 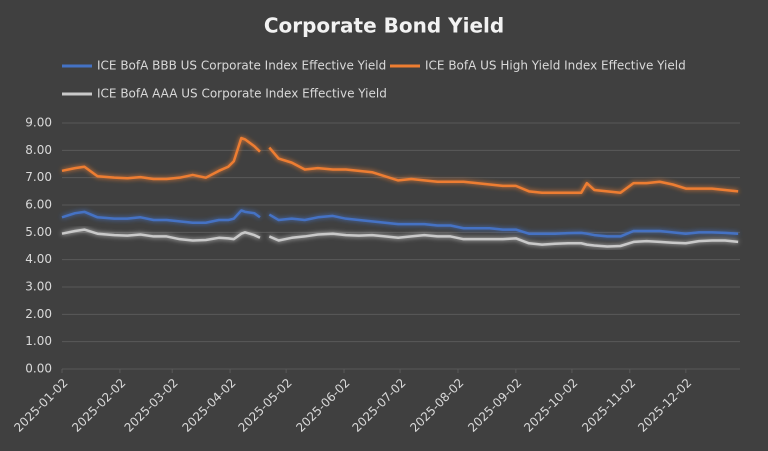 I want to click on y-tick-label: 4.00, so click(x=38, y=259).